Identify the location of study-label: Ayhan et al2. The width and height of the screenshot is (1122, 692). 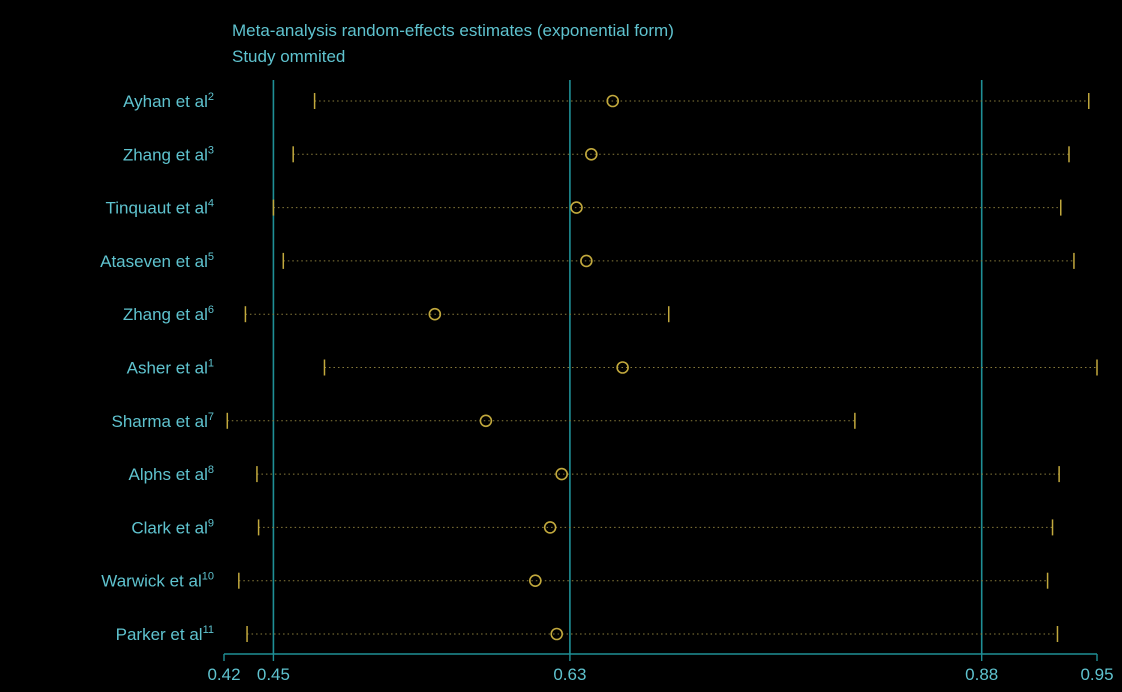
(168, 101).